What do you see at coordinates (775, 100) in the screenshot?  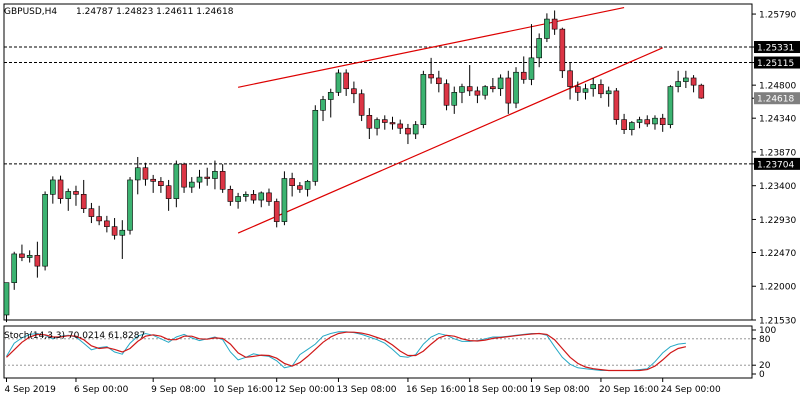 I see `price-level-label: 1.24618` at bounding box center [775, 100].